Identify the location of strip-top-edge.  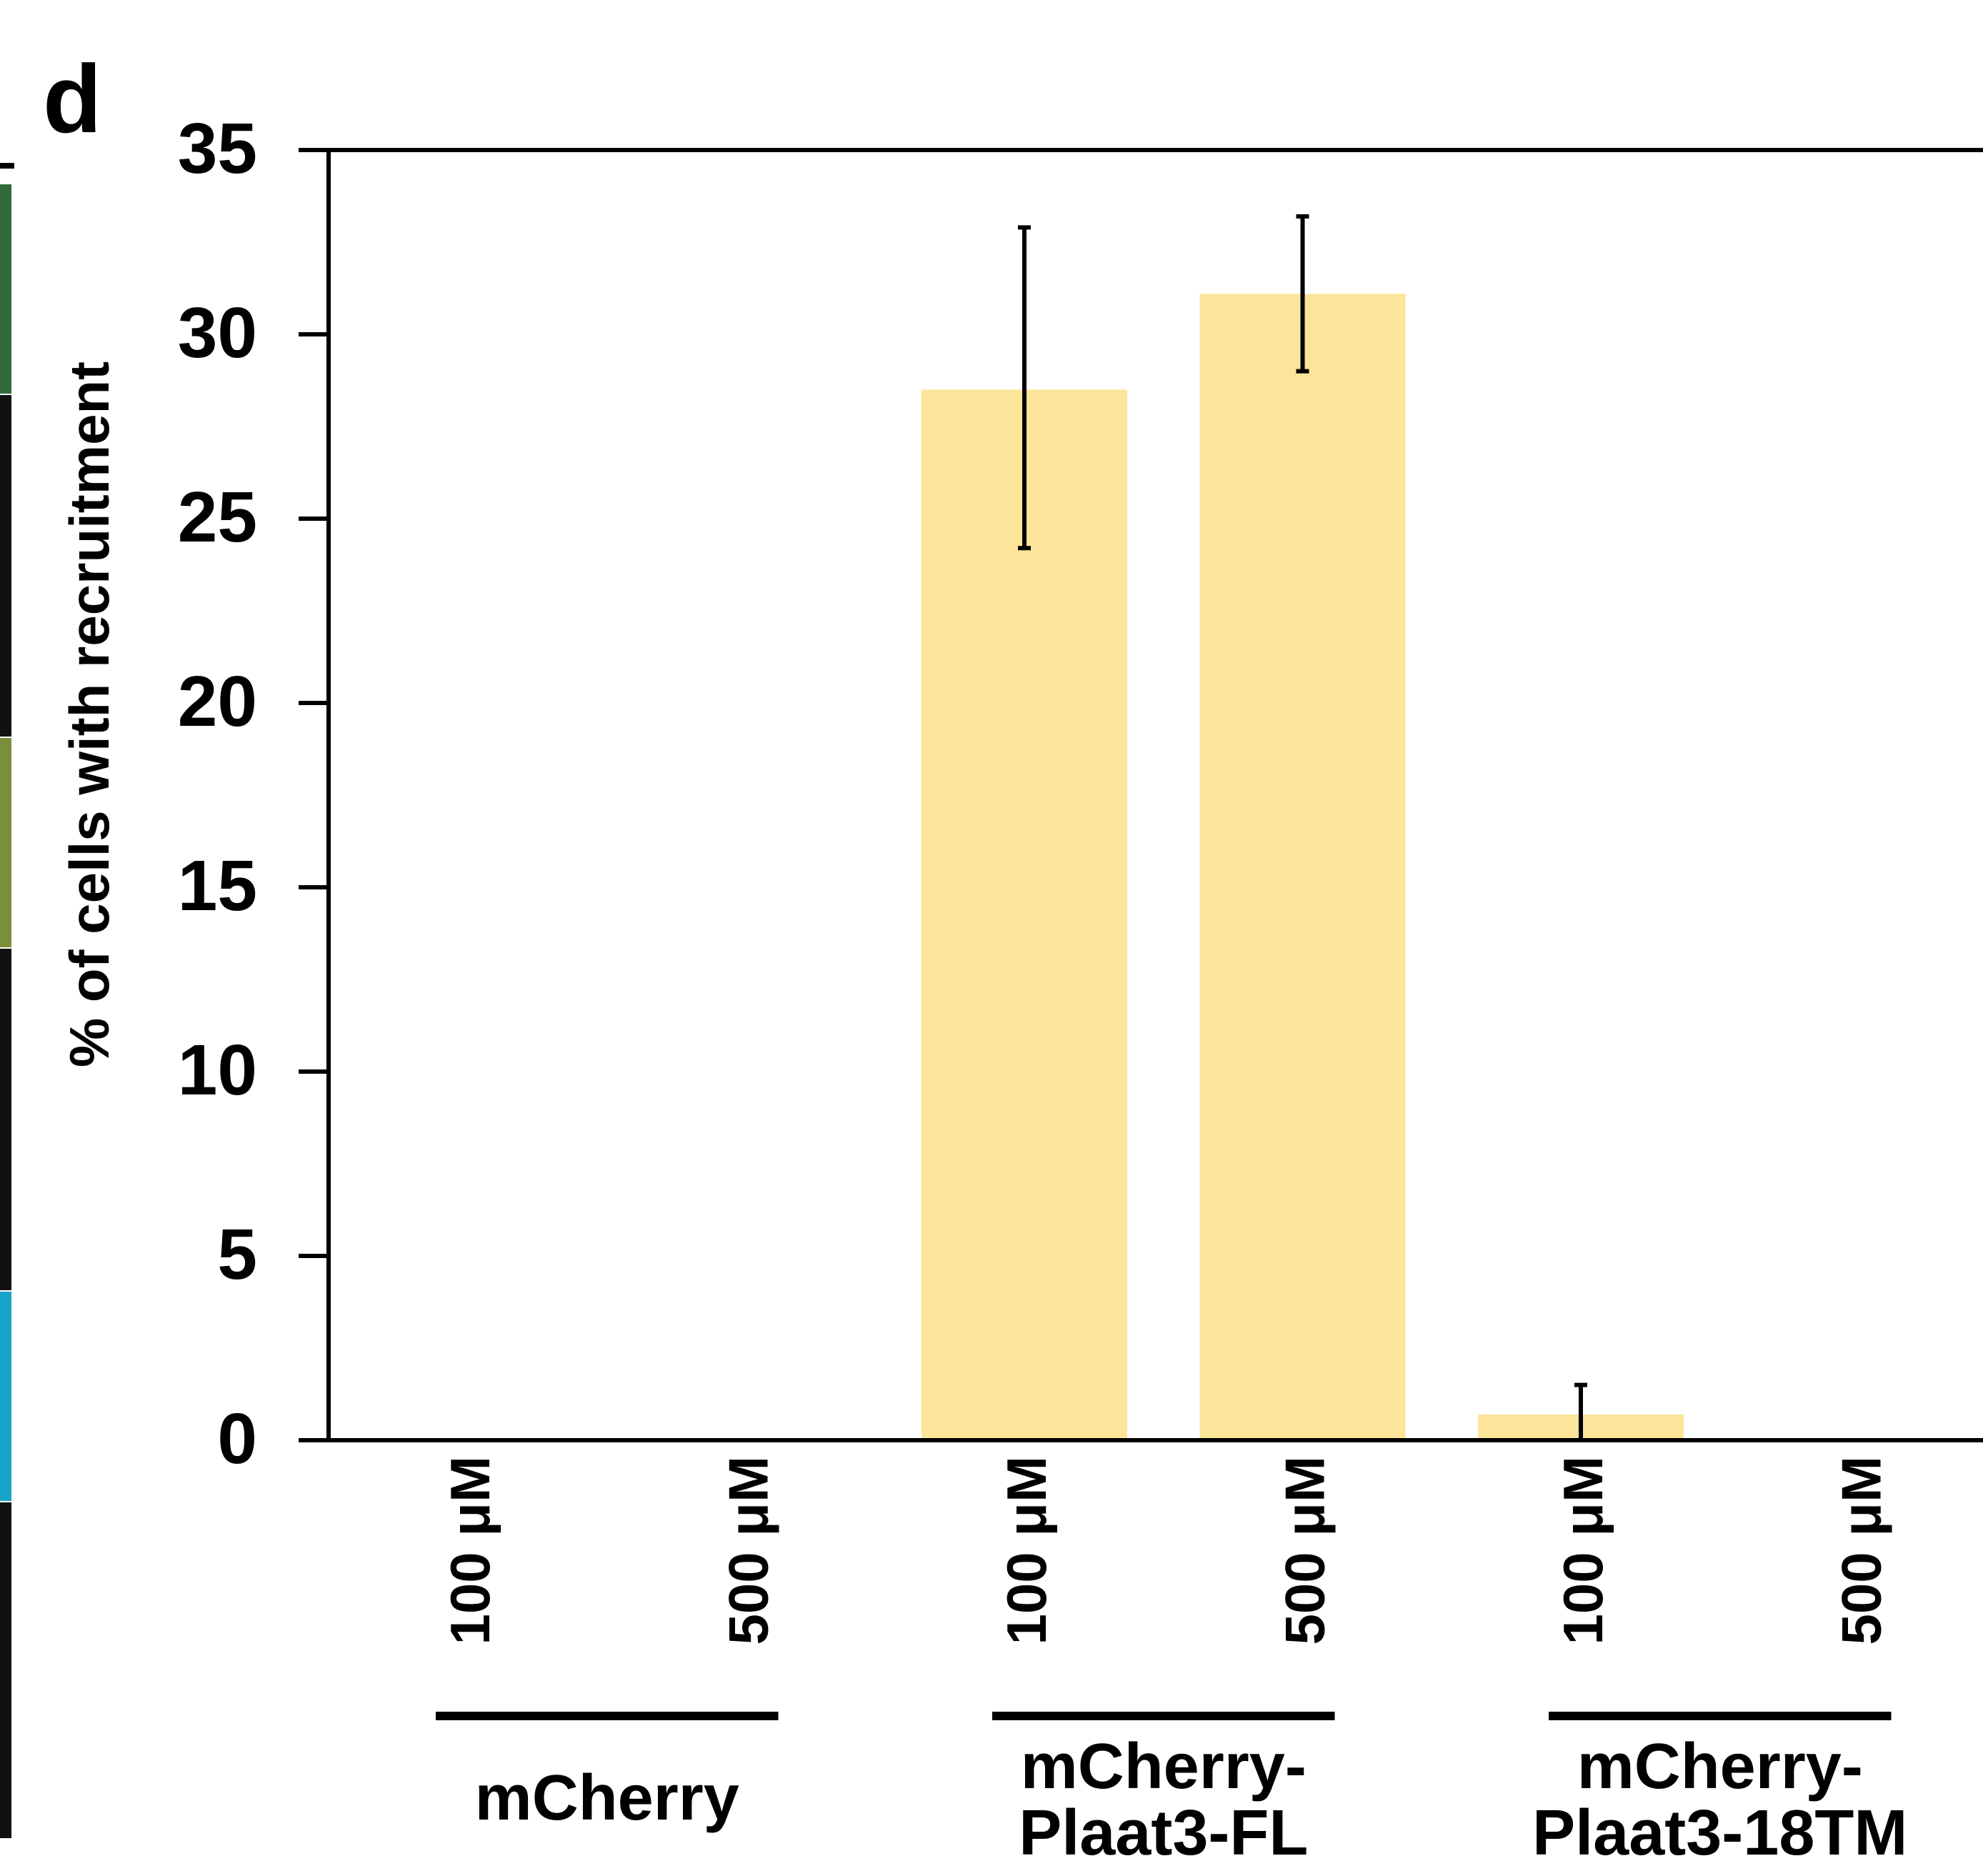
(7, 166).